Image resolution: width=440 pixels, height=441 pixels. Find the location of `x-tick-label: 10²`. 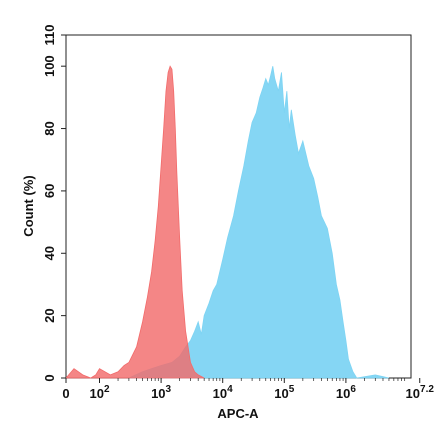

x-tick-label: 10² is located at coordinates (99, 392).